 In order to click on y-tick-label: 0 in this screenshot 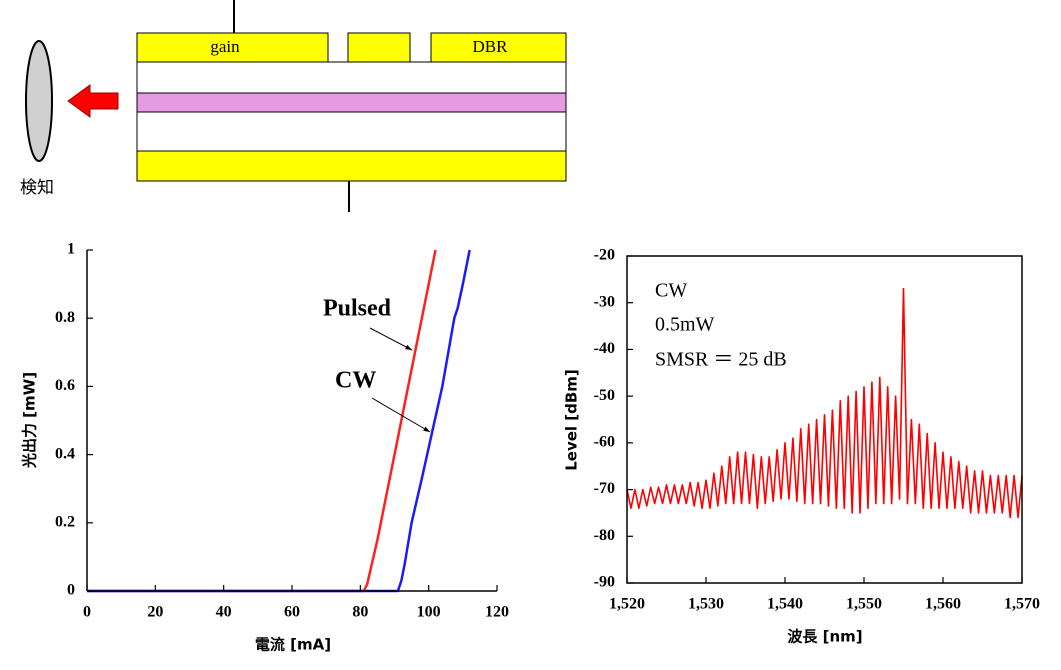, I will do `click(71, 590)`.